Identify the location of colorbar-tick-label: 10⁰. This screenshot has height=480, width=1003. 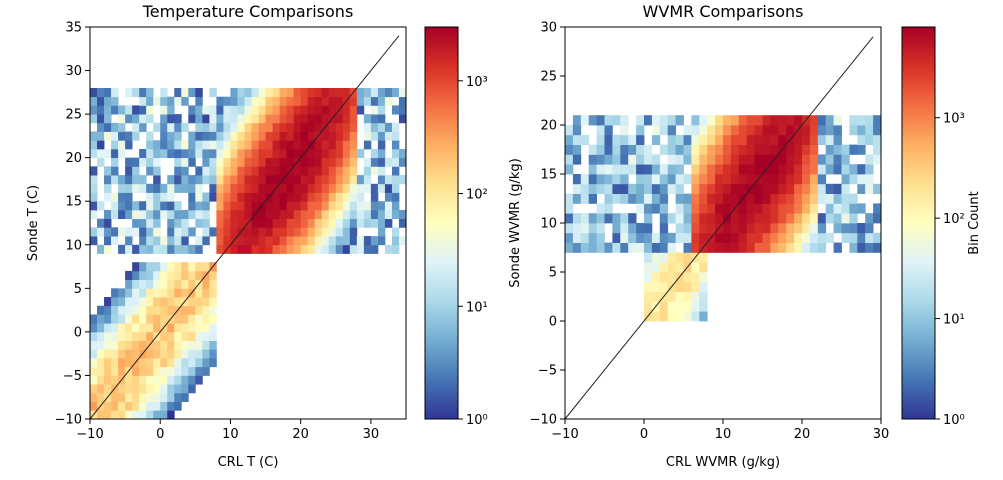
(477, 420).